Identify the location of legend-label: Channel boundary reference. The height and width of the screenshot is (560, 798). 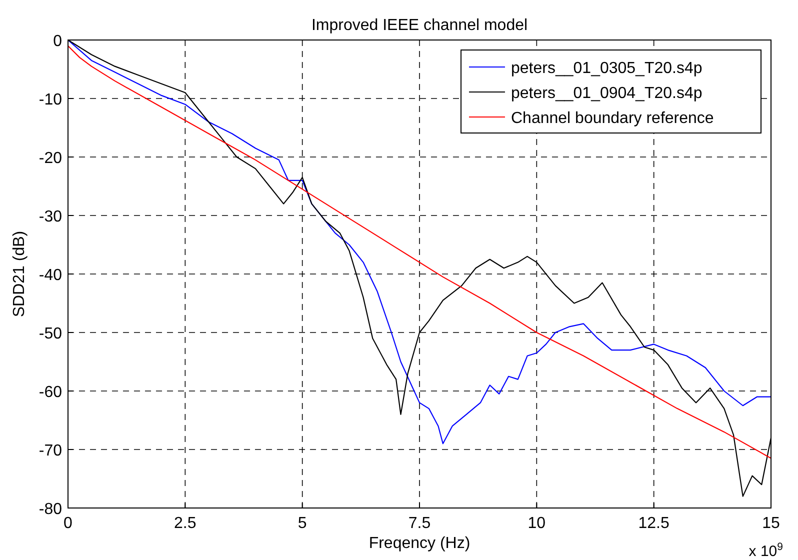
(612, 118).